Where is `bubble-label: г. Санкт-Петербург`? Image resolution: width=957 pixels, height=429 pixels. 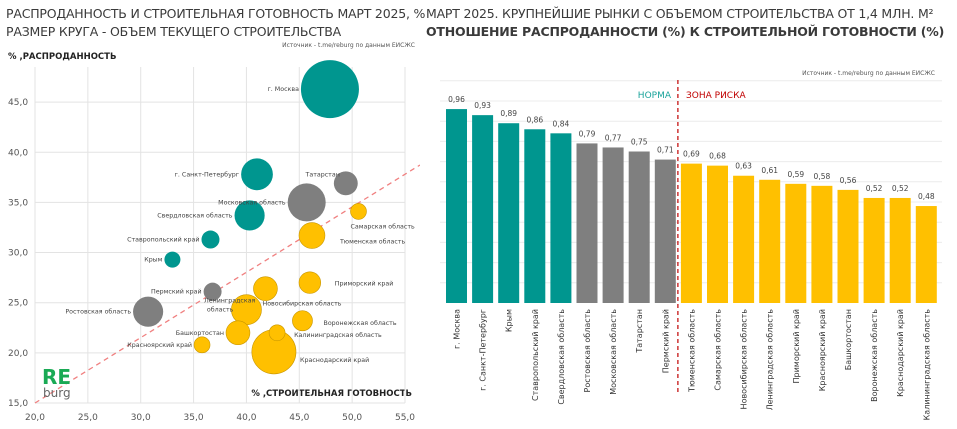
bubble-label: г. Санкт-Петербург is located at coordinates (207, 174).